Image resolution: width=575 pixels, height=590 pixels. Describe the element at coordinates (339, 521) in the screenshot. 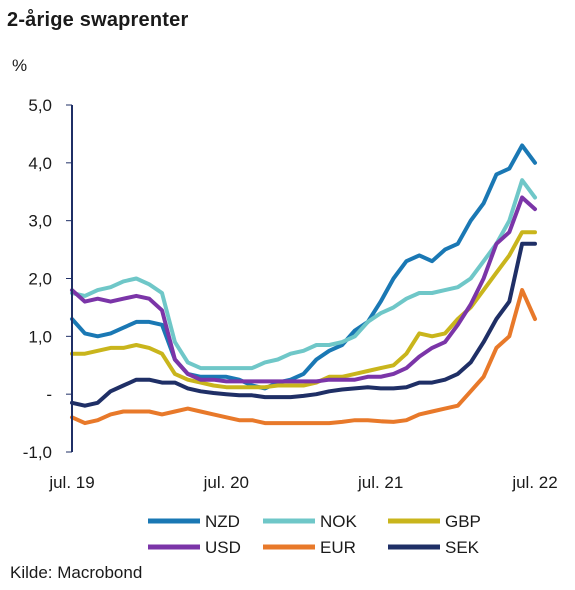

I see `legend-label-nok: NOK` at that location.